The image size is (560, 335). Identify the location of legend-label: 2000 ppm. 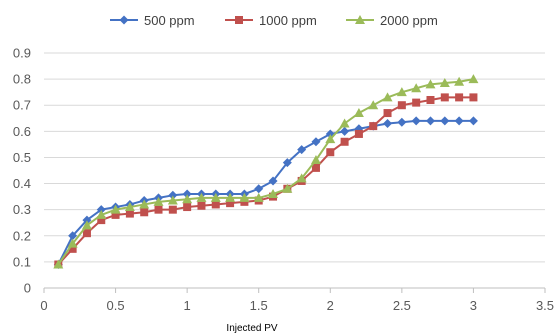
(409, 20).